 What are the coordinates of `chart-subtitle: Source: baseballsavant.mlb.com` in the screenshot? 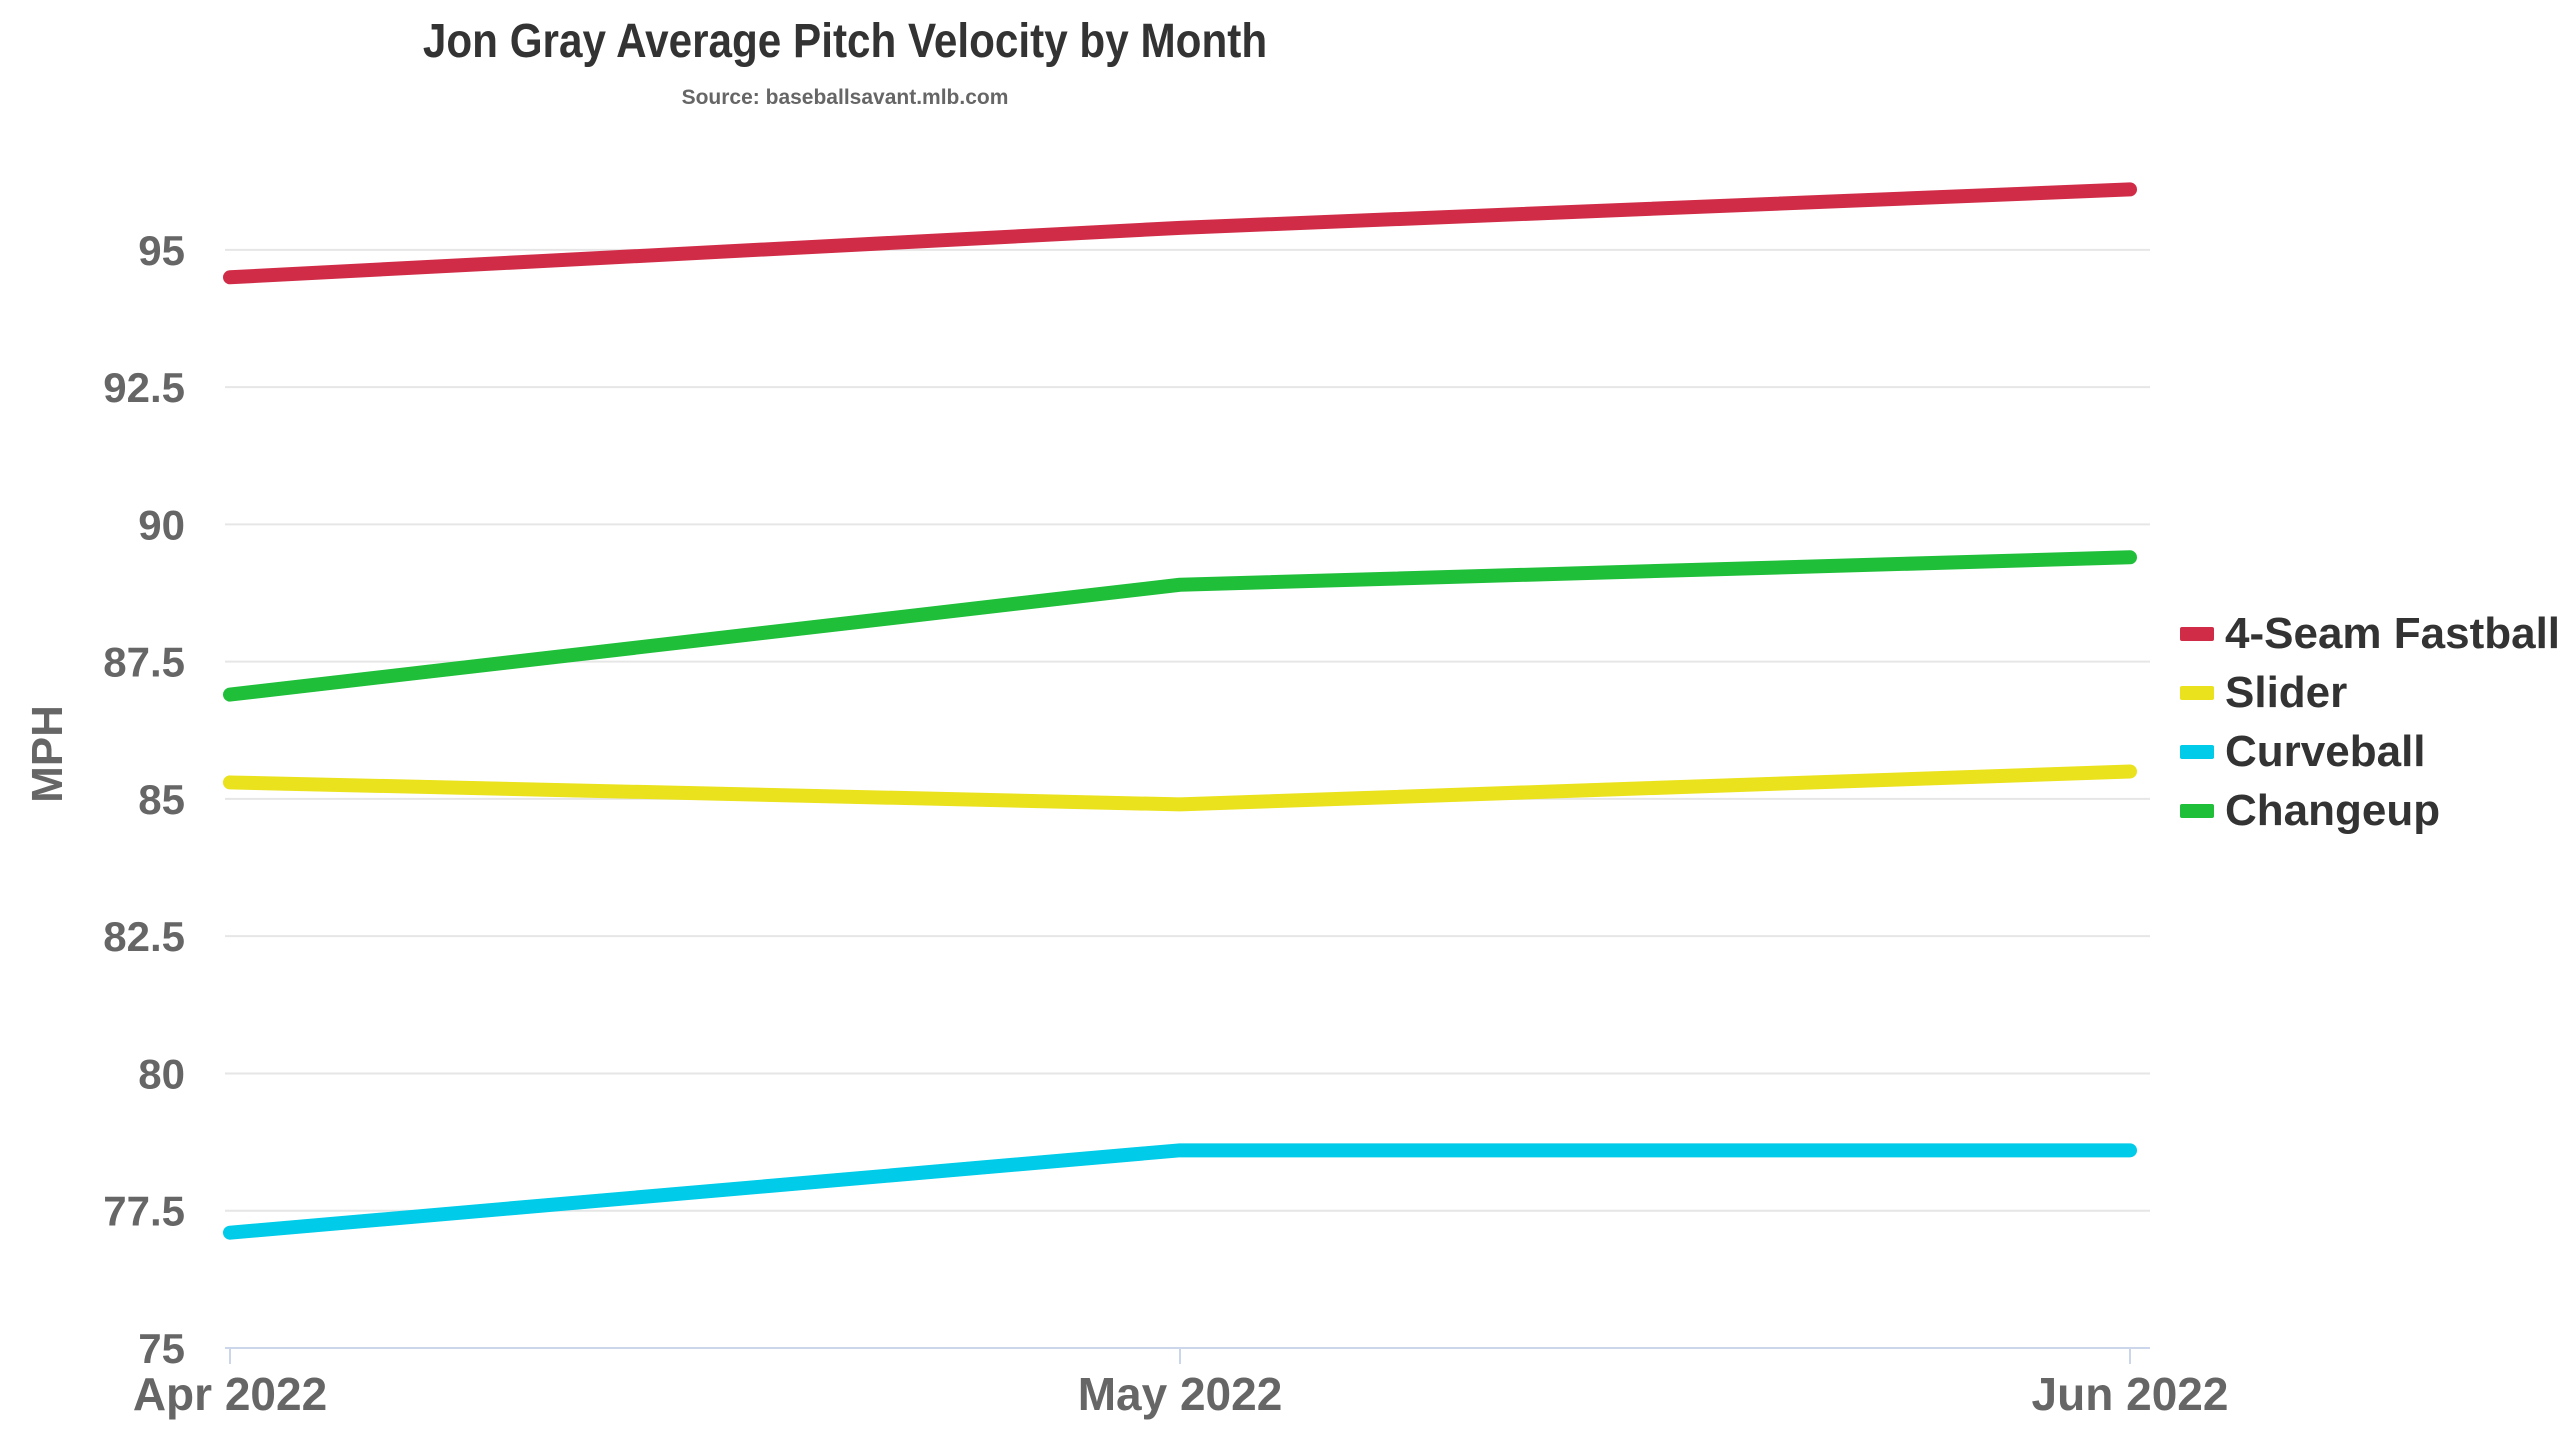 It's located at (845, 97).